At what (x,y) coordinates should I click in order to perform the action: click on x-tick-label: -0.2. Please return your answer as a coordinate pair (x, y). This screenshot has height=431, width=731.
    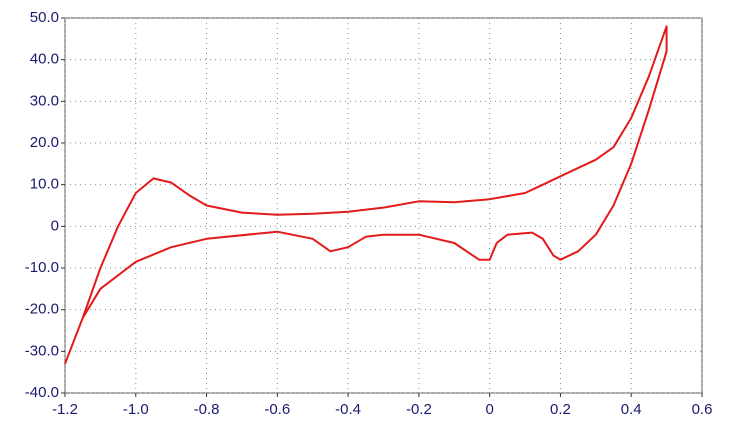
    Looking at the image, I should click on (419, 409).